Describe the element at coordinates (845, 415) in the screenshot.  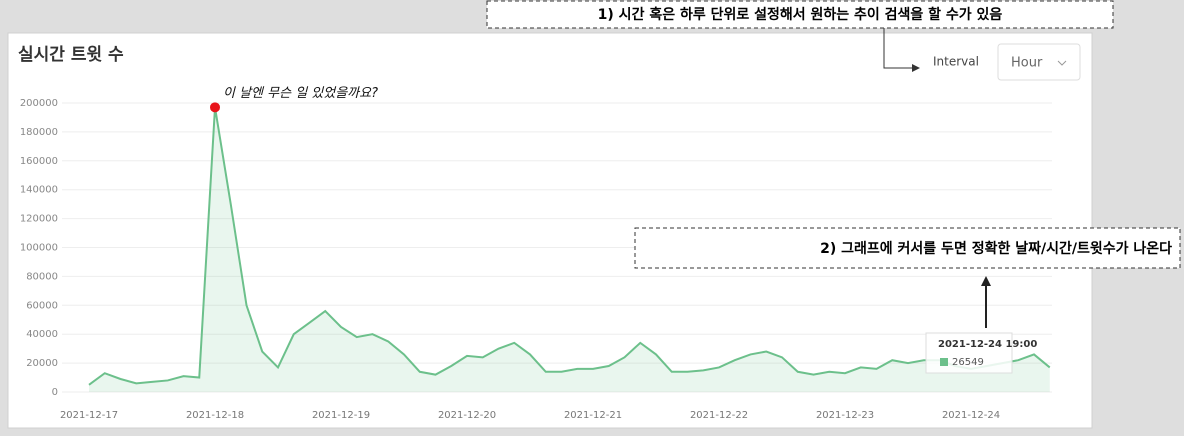
I see `x-tick-label: 2021-12-23` at that location.